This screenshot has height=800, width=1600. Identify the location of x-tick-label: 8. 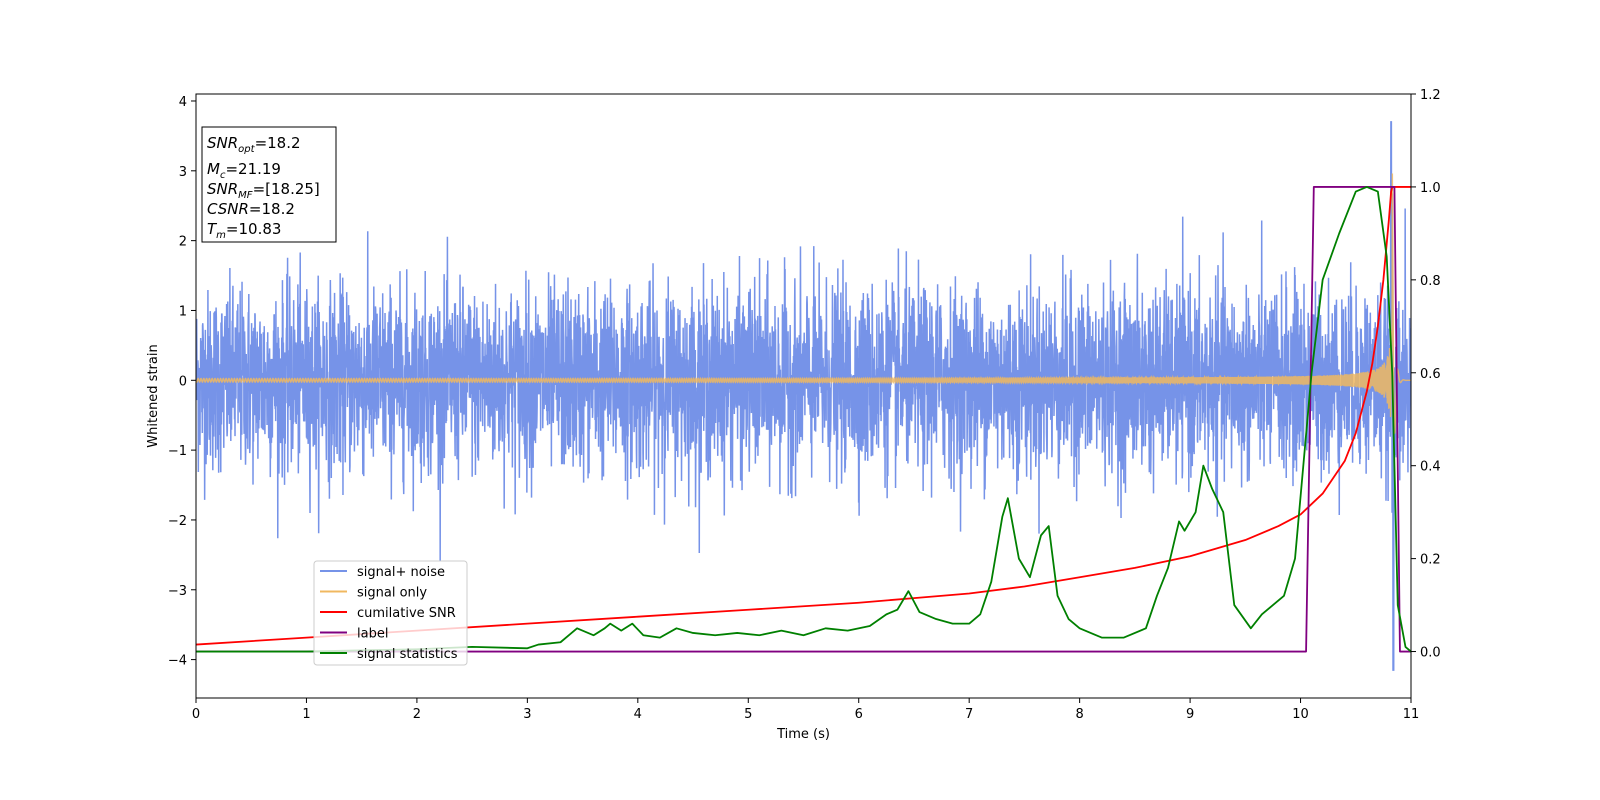
(1079, 714).